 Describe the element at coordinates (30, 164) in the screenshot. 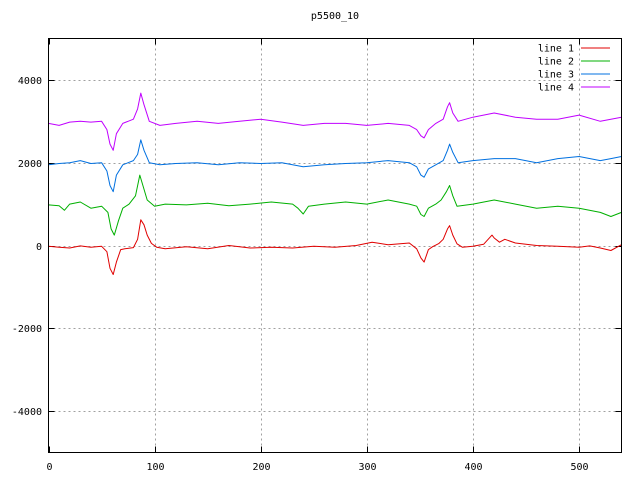

I see `y-tick-label: 2000` at that location.